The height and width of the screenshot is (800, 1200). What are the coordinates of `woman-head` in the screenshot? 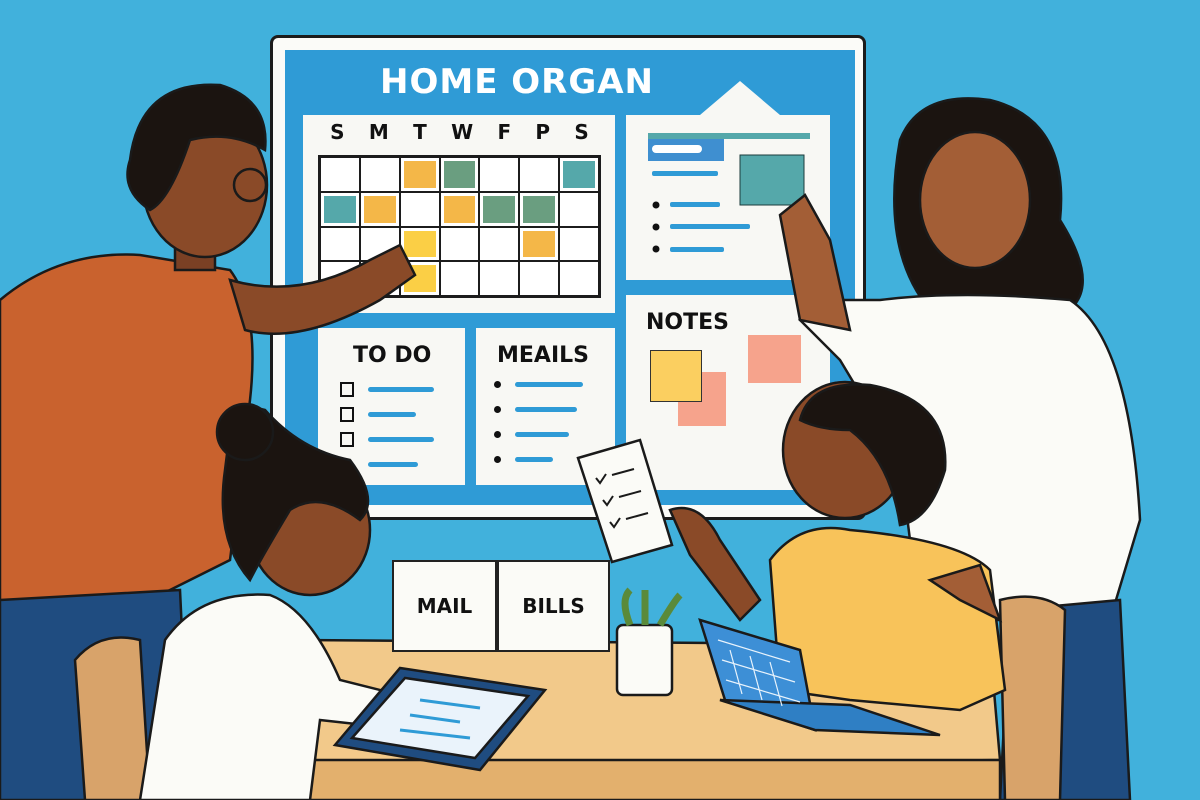 It's located at (975, 200).